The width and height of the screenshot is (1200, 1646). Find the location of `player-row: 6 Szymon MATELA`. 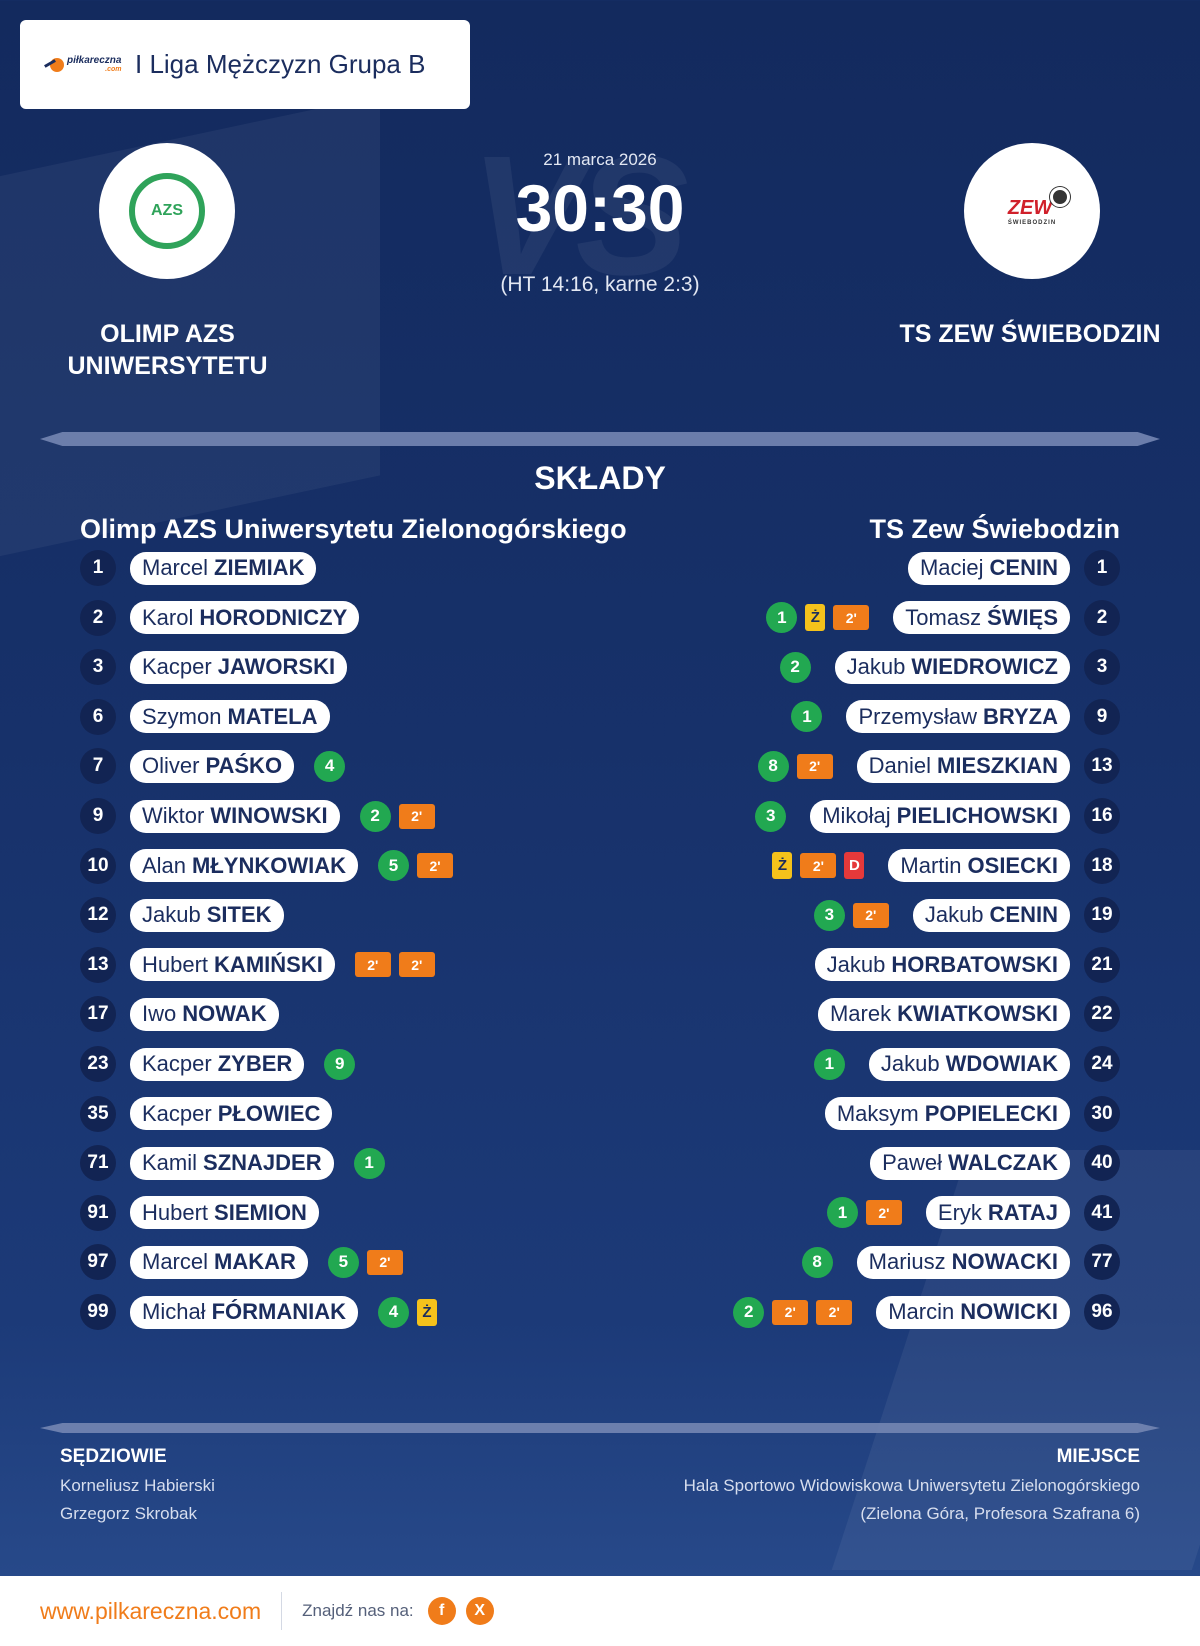

player-row: 6 Szymon MATELA is located at coordinates (205, 716).